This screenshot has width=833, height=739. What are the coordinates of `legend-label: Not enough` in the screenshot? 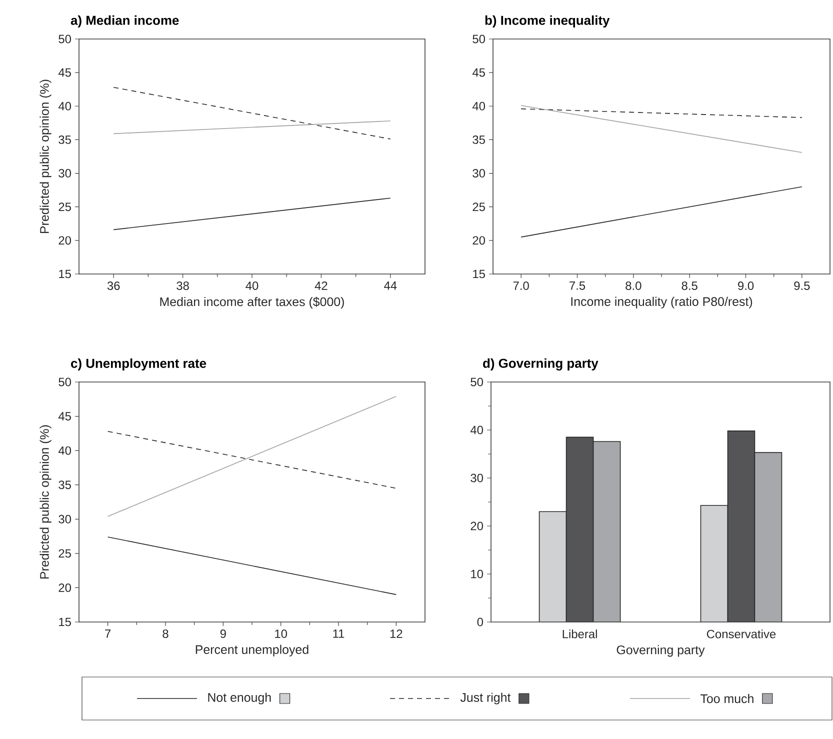 It's located at (239, 698).